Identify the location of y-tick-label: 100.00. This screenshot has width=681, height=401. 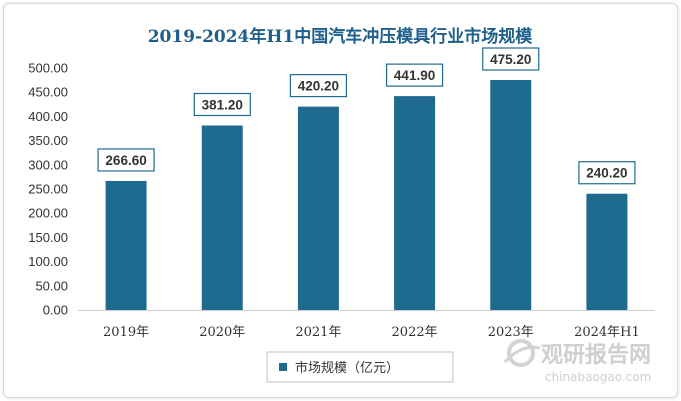
(48, 261).